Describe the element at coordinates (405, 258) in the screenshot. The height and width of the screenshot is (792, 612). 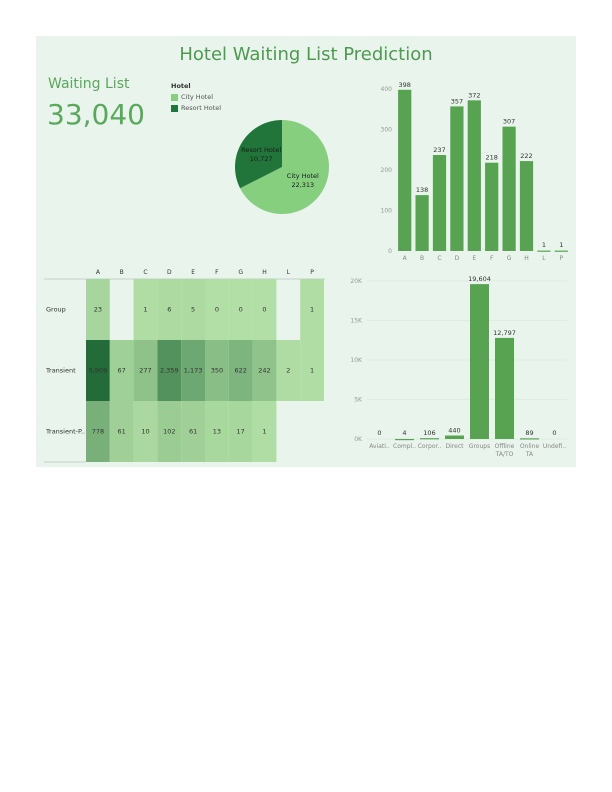
I see `x-tick-label: A` at that location.